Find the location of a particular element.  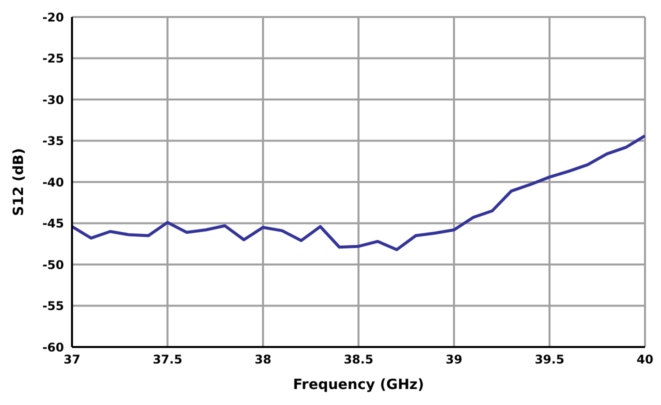

x-tick-label: 39.5 is located at coordinates (549, 359).